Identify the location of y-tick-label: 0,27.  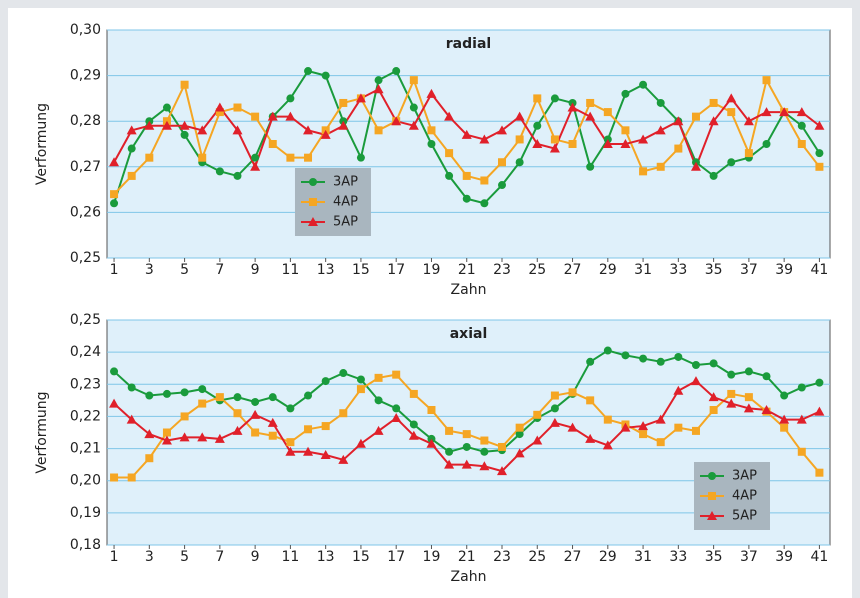
(85, 167).